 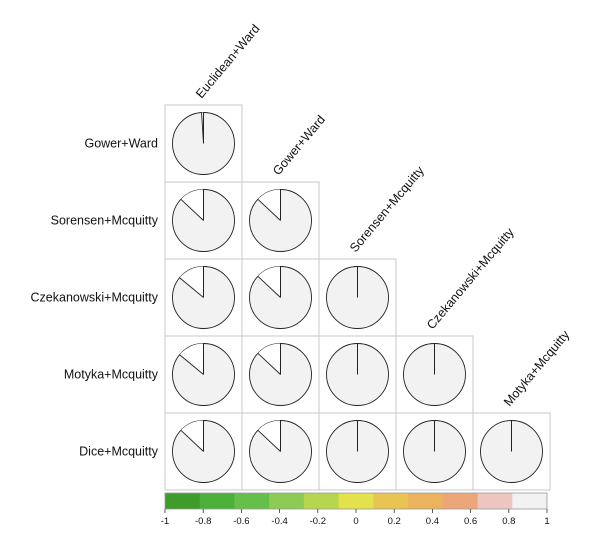 What do you see at coordinates (546, 521) in the screenshot?
I see `colorbar-tick-label: 1` at bounding box center [546, 521].